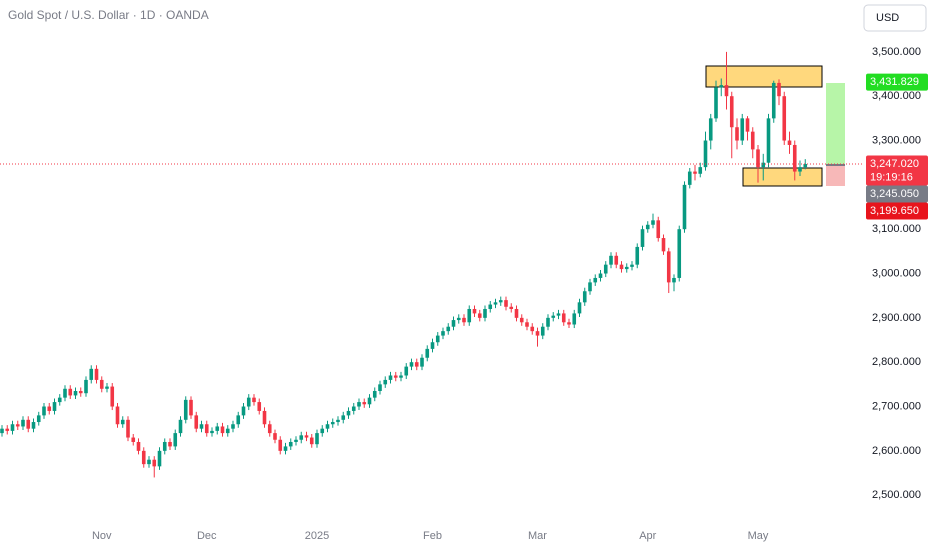 This screenshot has width=932, height=550. Describe the element at coordinates (432, 536) in the screenshot. I see `x-tick-label: Feb` at that location.